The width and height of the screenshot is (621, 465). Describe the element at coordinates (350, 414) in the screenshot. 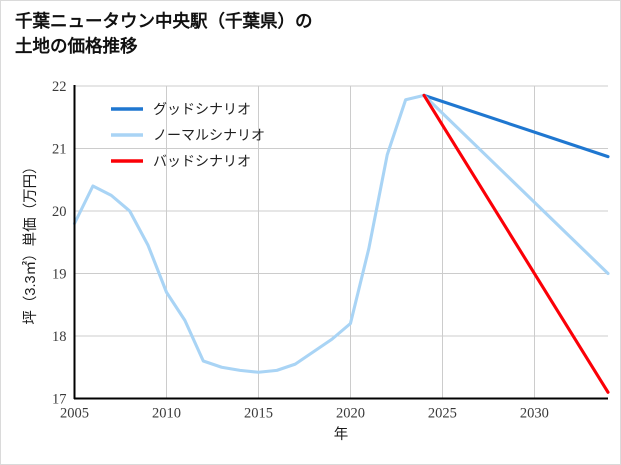

I see `x-tick-label: 2020` at that location.